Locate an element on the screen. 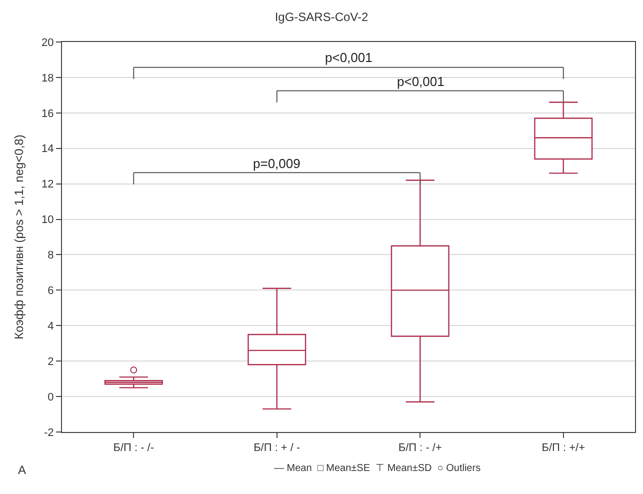  annotation: p=0,009 is located at coordinates (276, 163).